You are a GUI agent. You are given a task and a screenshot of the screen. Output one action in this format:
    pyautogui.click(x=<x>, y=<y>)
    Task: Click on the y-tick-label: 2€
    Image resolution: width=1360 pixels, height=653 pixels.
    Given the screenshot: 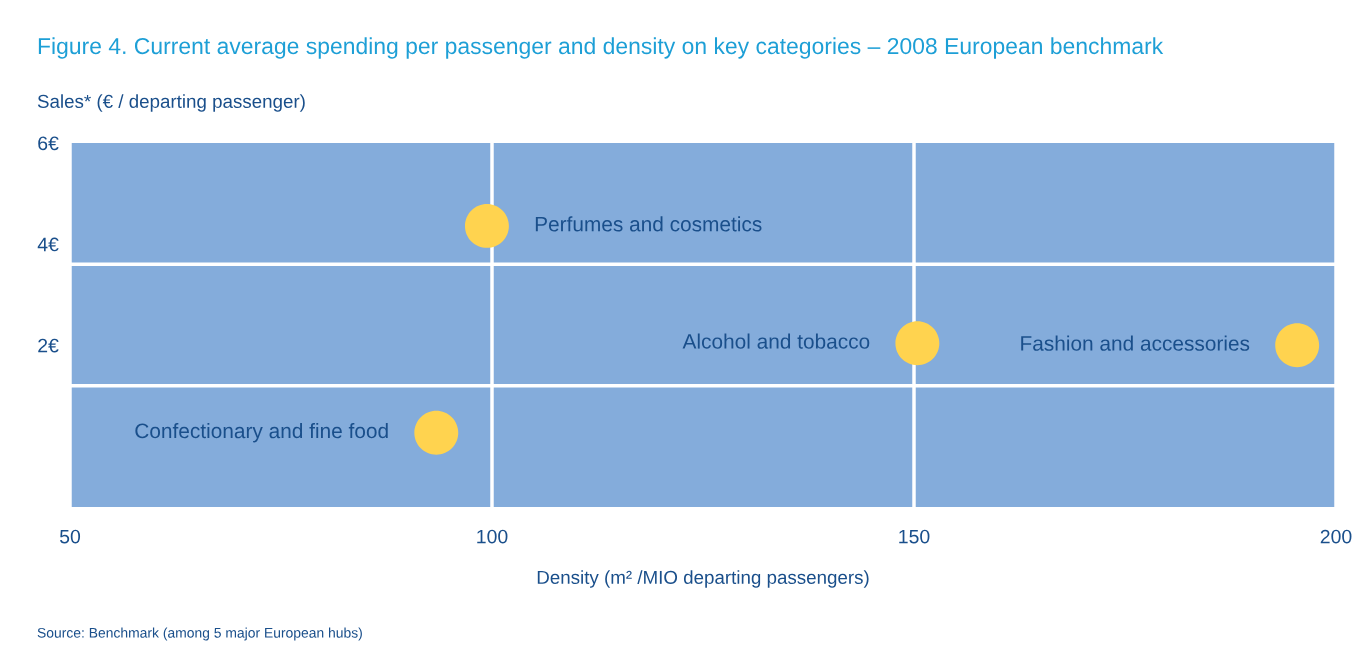 What is the action you would take?
    pyautogui.click(x=48, y=345)
    